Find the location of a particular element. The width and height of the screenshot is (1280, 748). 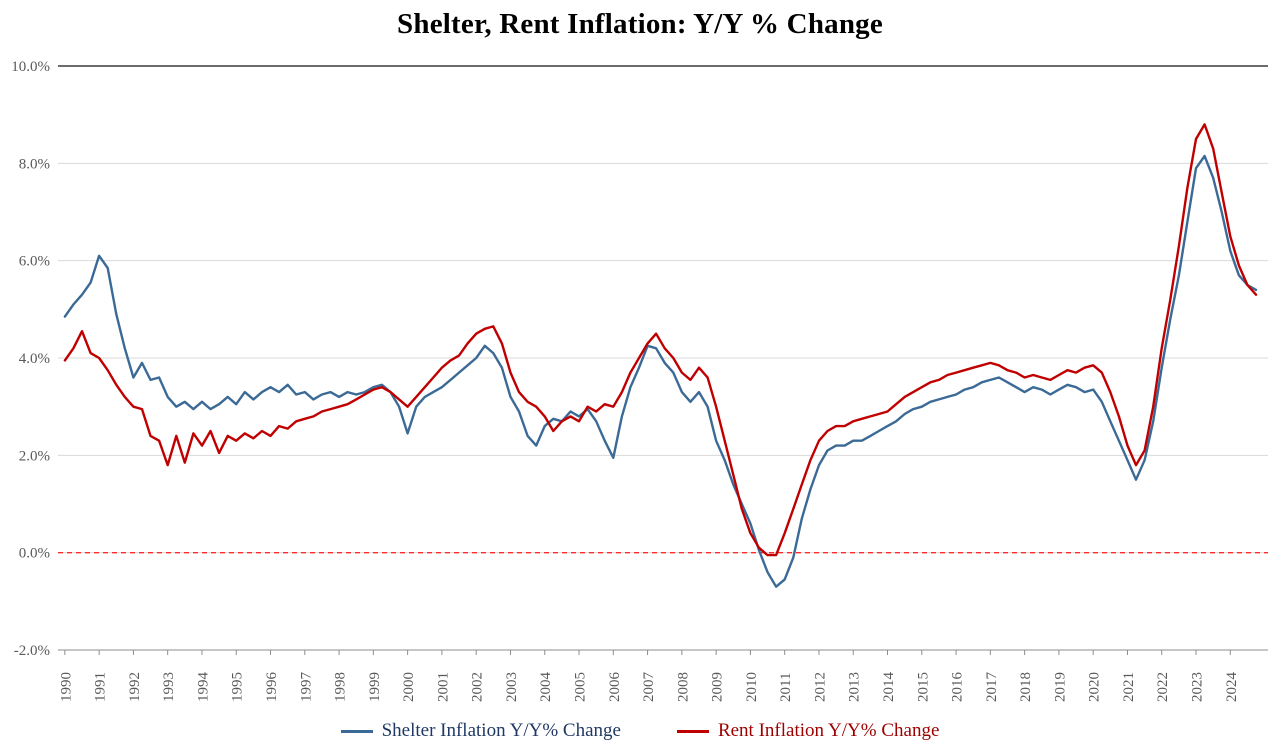

legend-item-shelter: Shelter Inflation Y/Y% Change is located at coordinates (480, 731).